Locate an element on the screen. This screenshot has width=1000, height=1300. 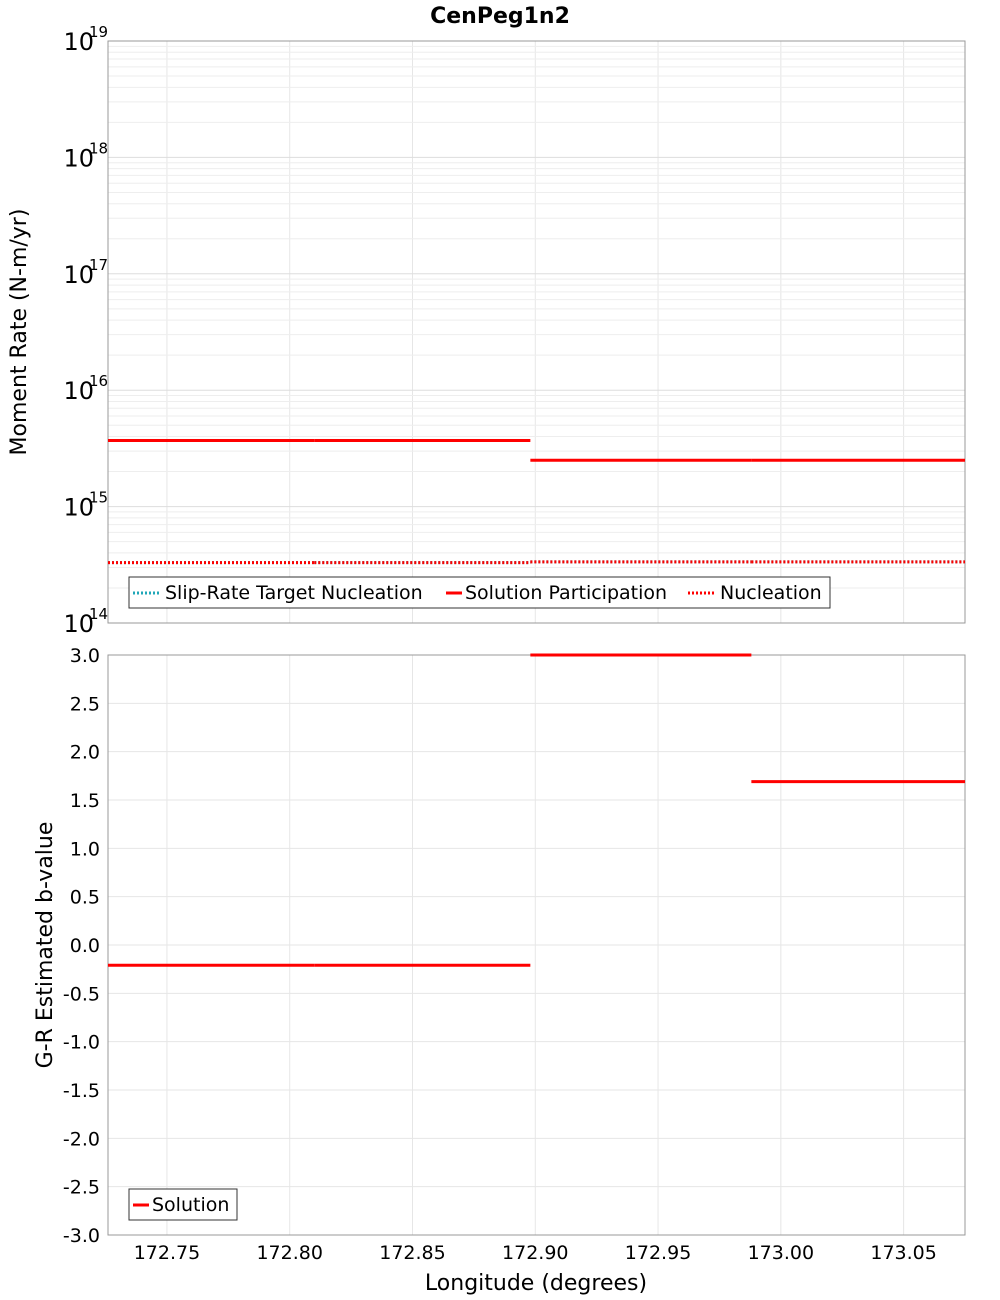
bottom-y-tick-label: -2.5 is located at coordinates (81, 1188).